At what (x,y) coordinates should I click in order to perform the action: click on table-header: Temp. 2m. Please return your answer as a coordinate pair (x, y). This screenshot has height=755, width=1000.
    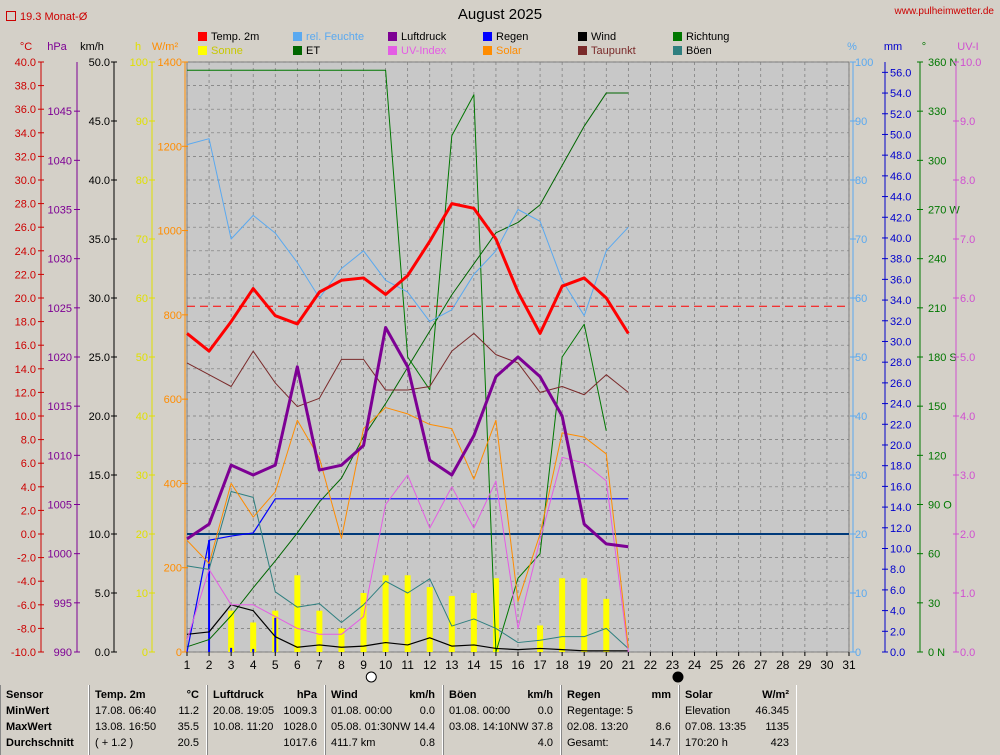
    Looking at the image, I should click on (120, 695).